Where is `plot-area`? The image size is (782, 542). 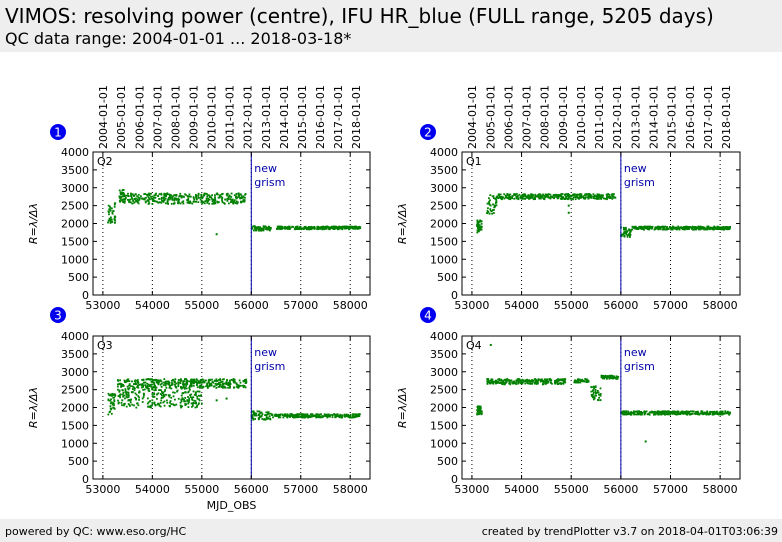 plot-area is located at coordinates (601, 223).